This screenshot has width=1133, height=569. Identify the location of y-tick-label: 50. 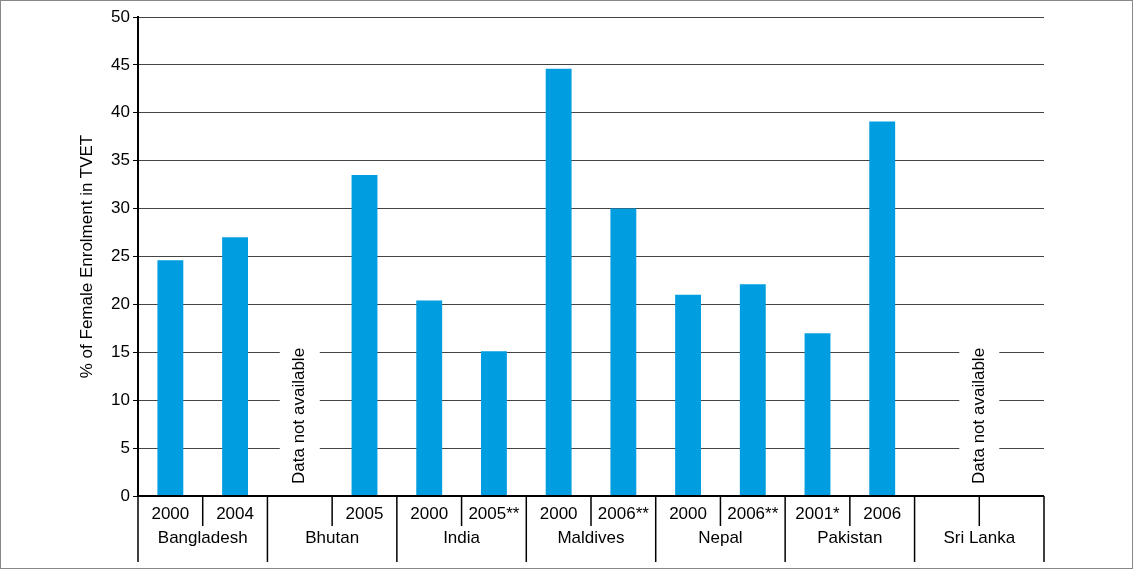
(120, 16).